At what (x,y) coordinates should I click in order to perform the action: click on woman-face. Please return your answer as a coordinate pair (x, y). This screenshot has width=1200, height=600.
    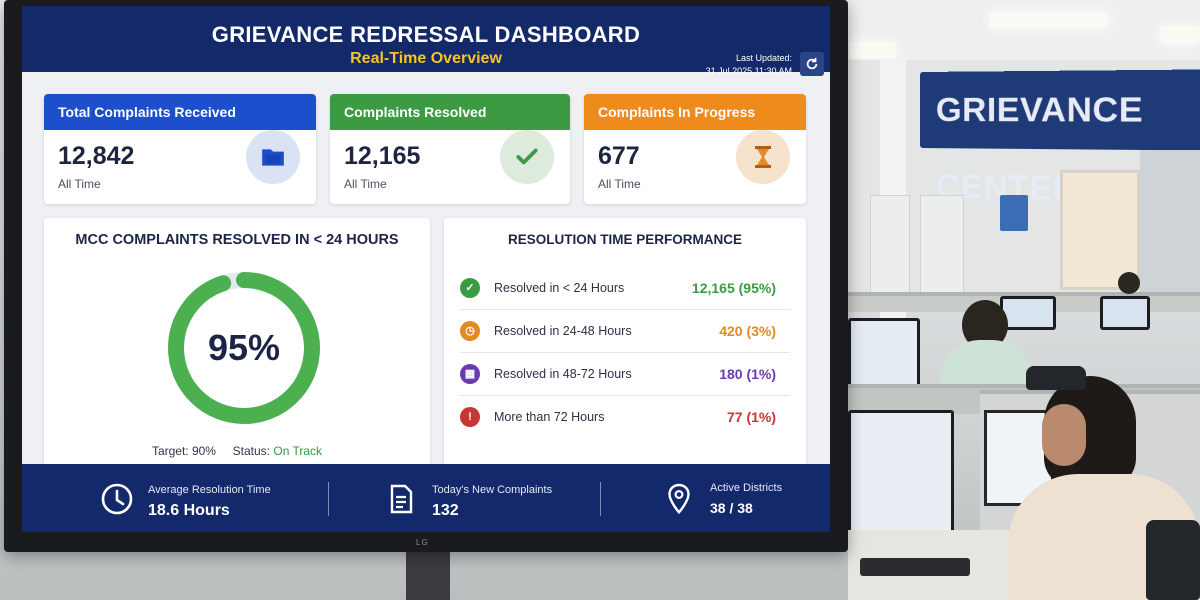
    Looking at the image, I should click on (1064, 435).